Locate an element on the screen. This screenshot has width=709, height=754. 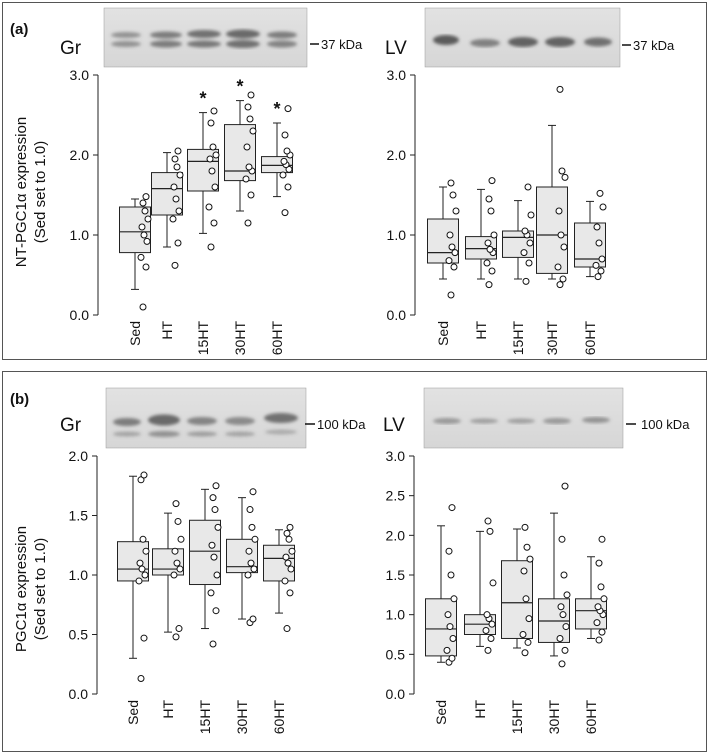
panel-label-a: (a) is located at coordinates (19, 29).